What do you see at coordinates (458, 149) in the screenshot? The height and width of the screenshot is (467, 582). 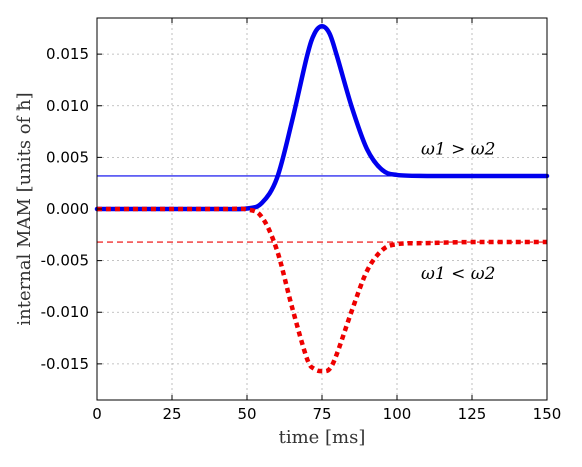 I see `annotation-label: ω1 > ω2` at bounding box center [458, 149].